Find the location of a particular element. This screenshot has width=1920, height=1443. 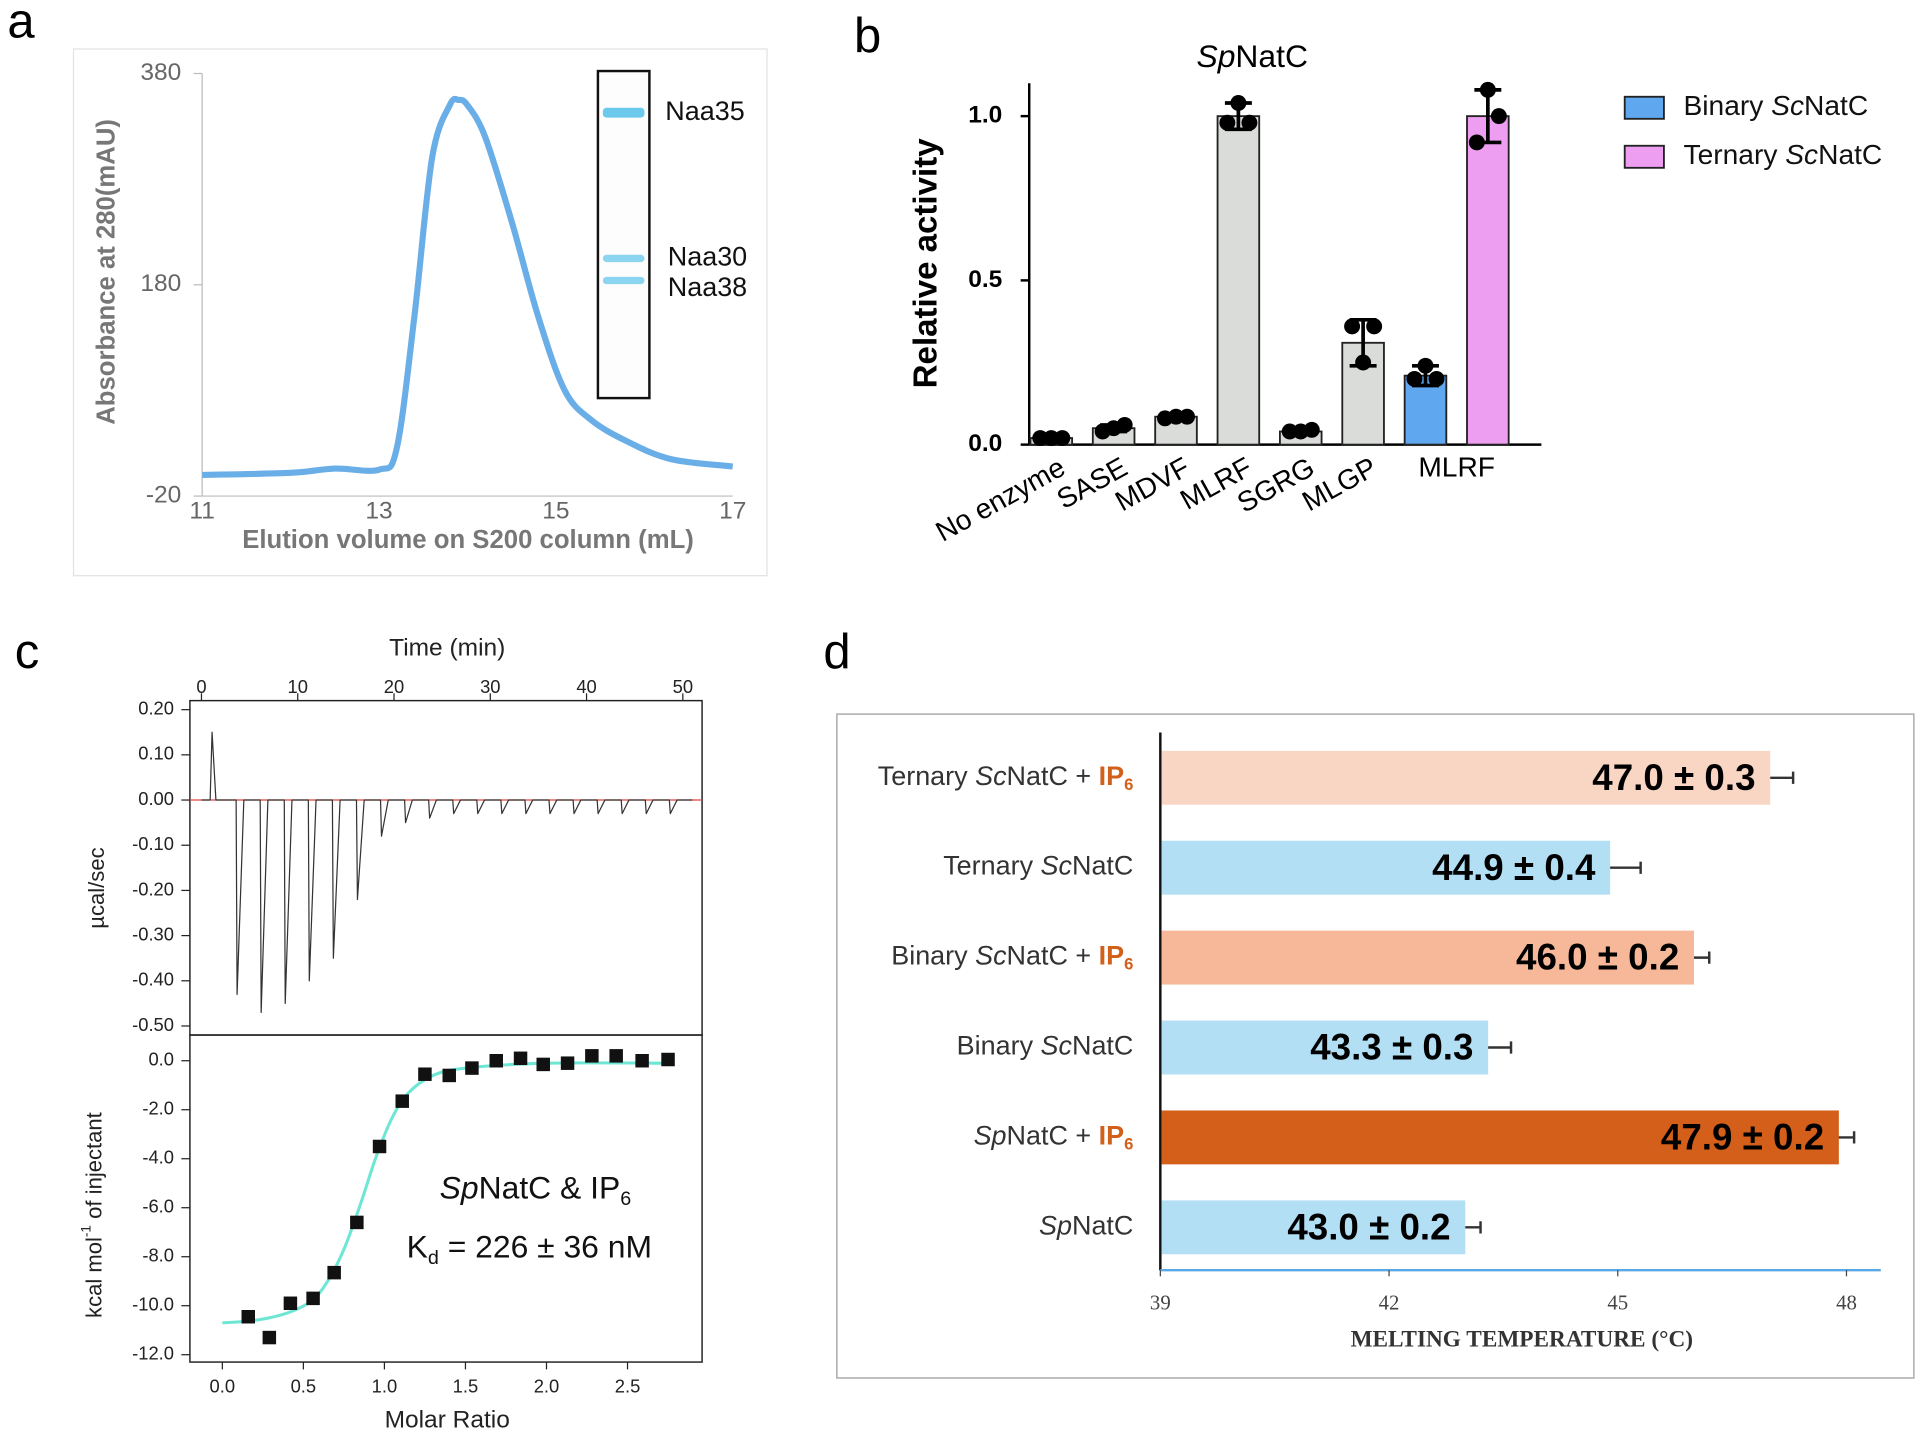

text-segment: -1 is located at coordinates (85, 1231).